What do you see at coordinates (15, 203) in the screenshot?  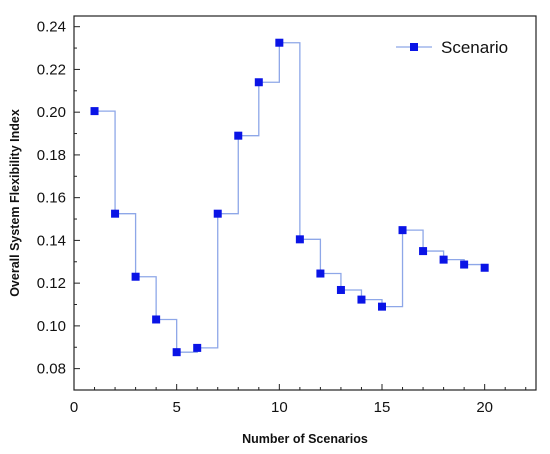 I see `y-axis-title: Overall System Flexibility Index` at bounding box center [15, 203].